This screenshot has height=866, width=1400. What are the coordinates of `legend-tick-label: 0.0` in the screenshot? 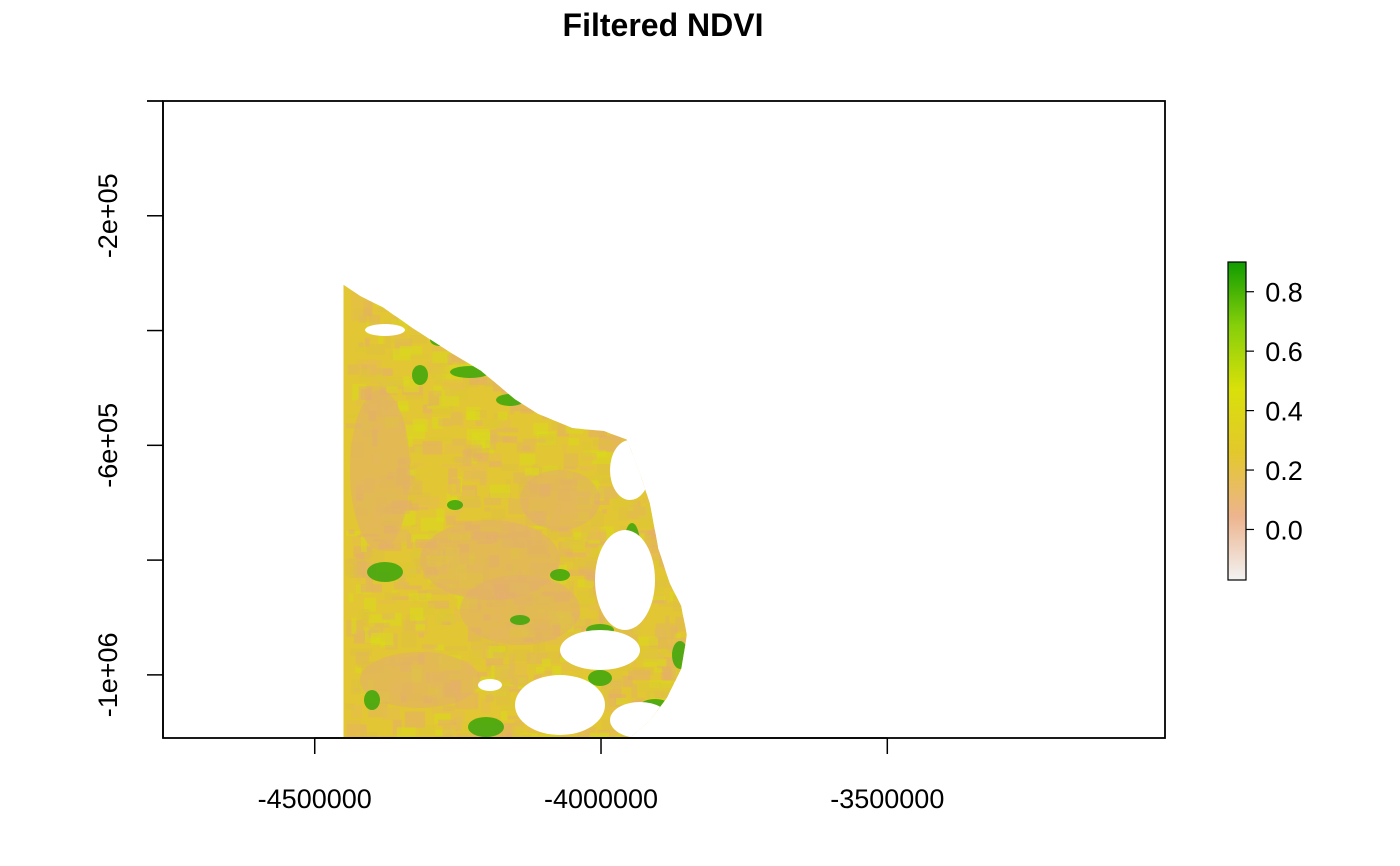 It's located at (1284, 530).